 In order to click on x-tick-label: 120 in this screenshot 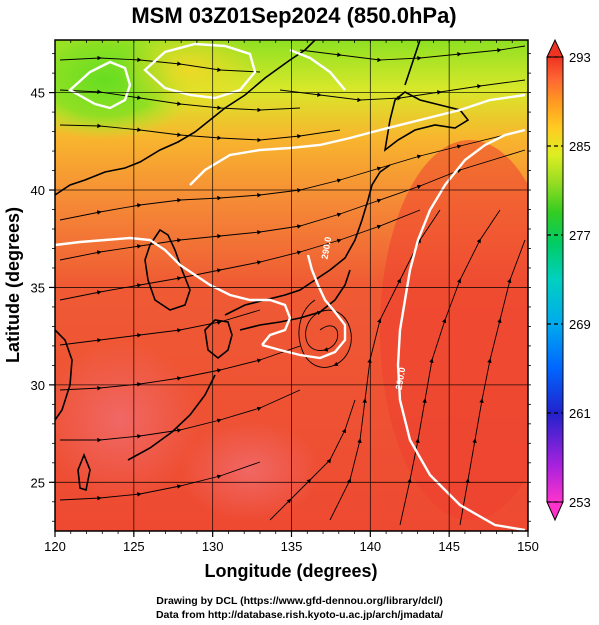, I will do `click(55, 546)`.